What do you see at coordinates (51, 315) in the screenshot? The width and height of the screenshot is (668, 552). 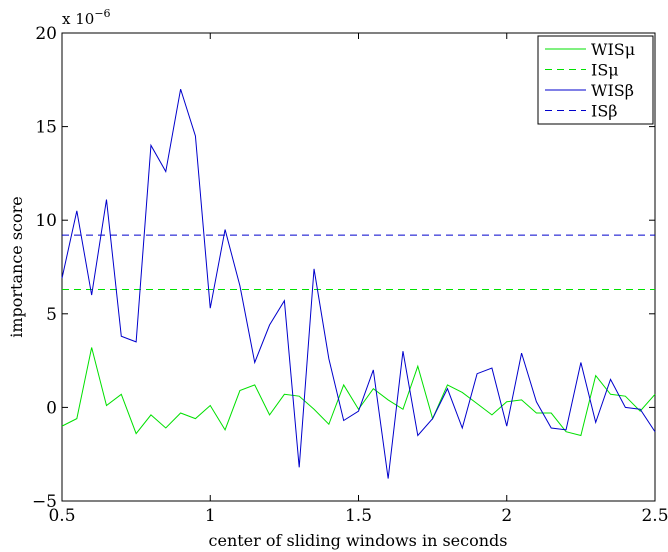 I see `y-tick-label: 5` at bounding box center [51, 315].